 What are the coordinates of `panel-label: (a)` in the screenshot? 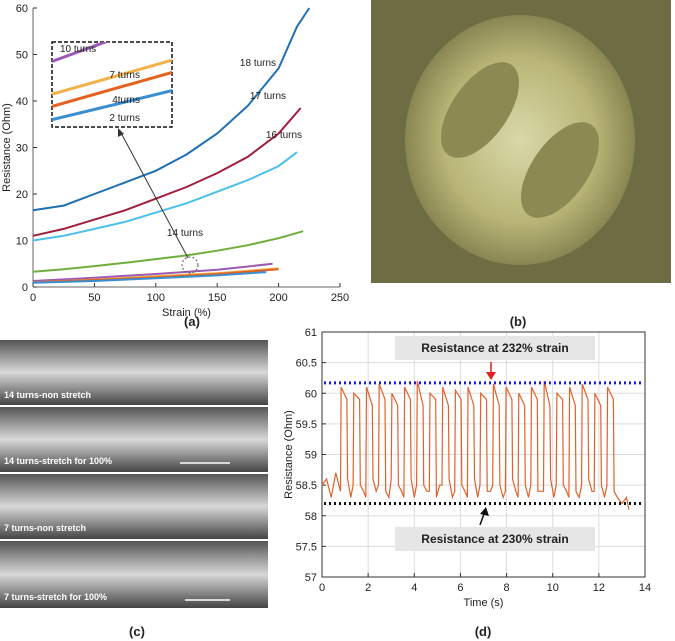 It's located at (192, 321).